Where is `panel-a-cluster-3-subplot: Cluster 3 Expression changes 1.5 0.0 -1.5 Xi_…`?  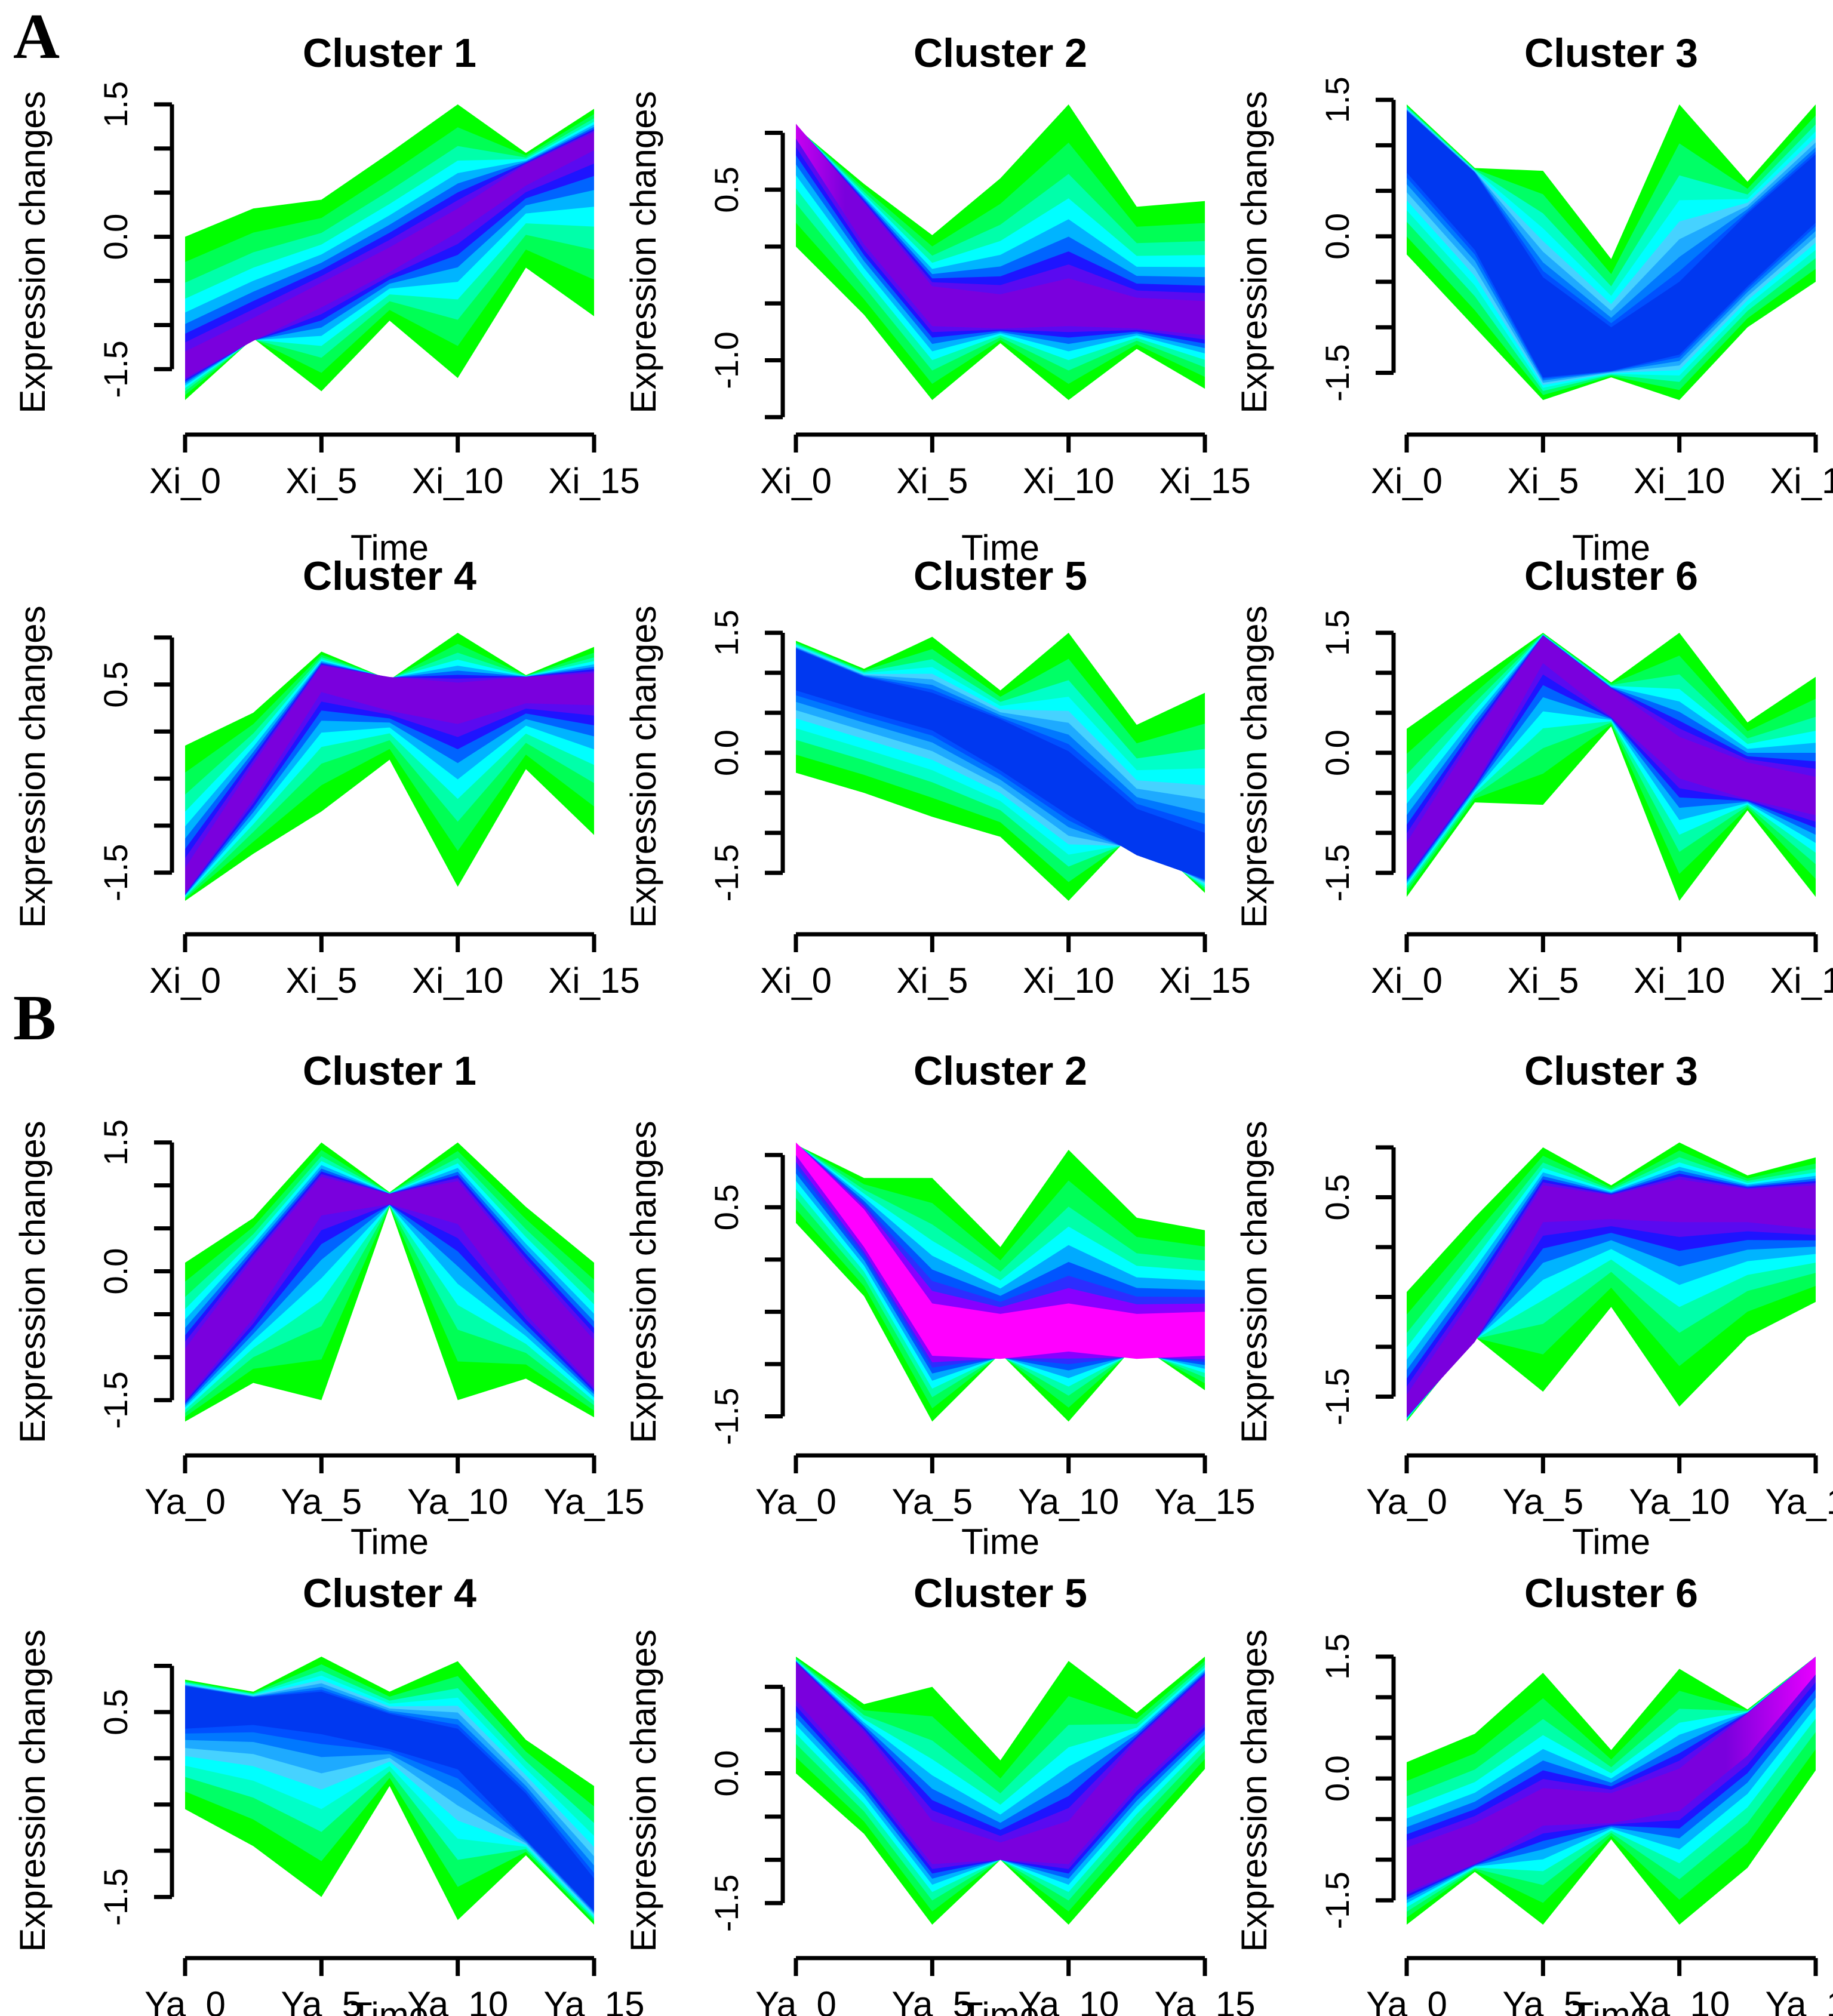
panel-a-cluster-3-subplot: Cluster 3 Expression changes 1.5 0.0 -1.5 Xi_… is located at coordinates (1533, 299).